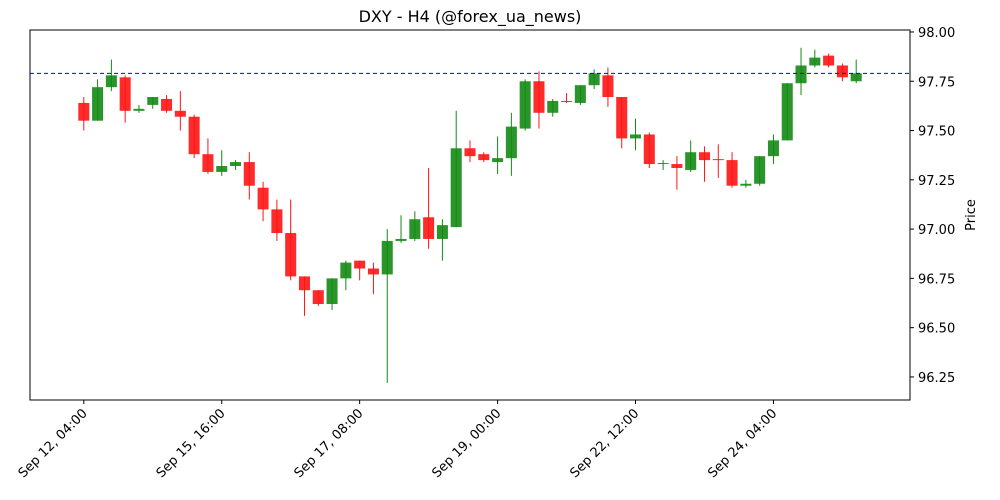 The height and width of the screenshot is (500, 1000). I want to click on y-tick-label: 96.25, so click(936, 378).